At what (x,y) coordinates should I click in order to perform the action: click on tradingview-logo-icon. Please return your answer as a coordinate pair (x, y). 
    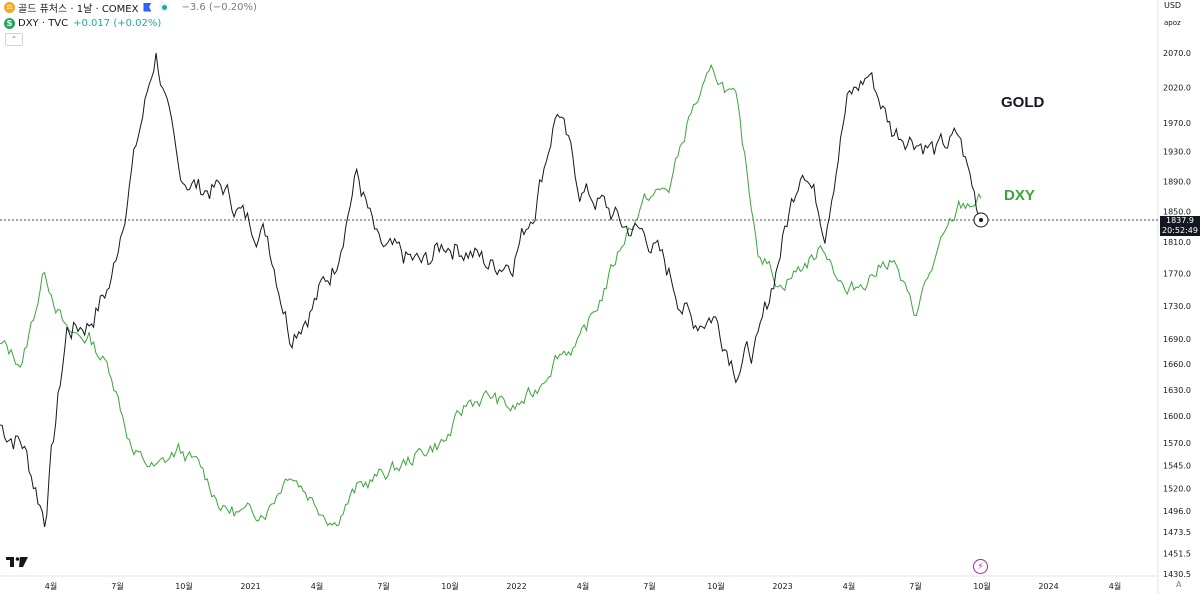
    Looking at the image, I should click on (17, 562).